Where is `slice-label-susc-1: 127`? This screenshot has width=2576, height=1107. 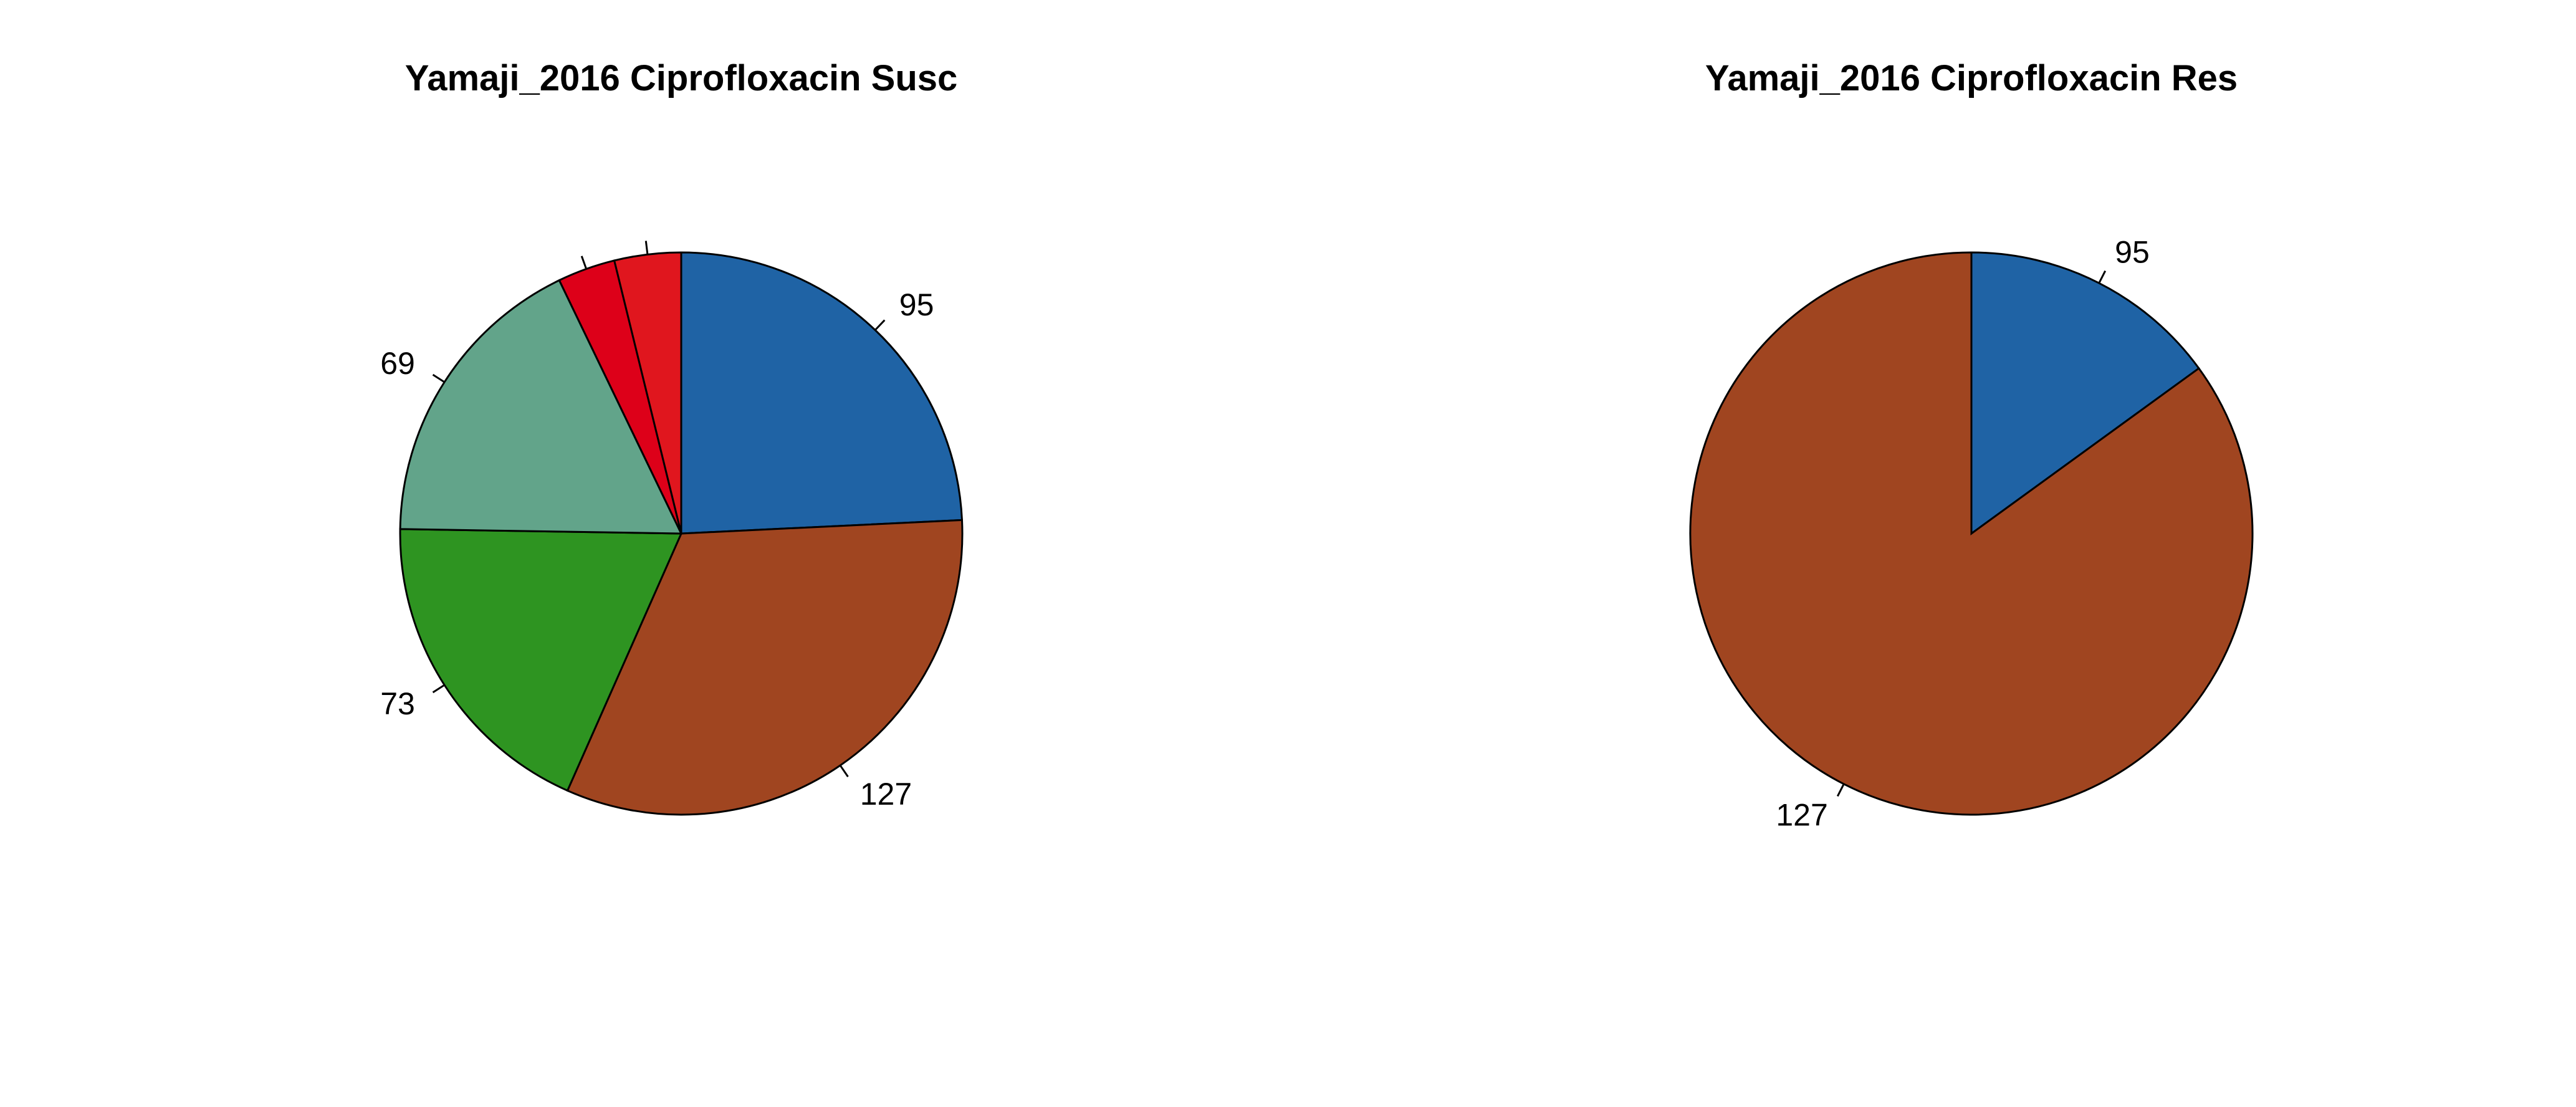
slice-label-susc-1: 127 is located at coordinates (886, 795).